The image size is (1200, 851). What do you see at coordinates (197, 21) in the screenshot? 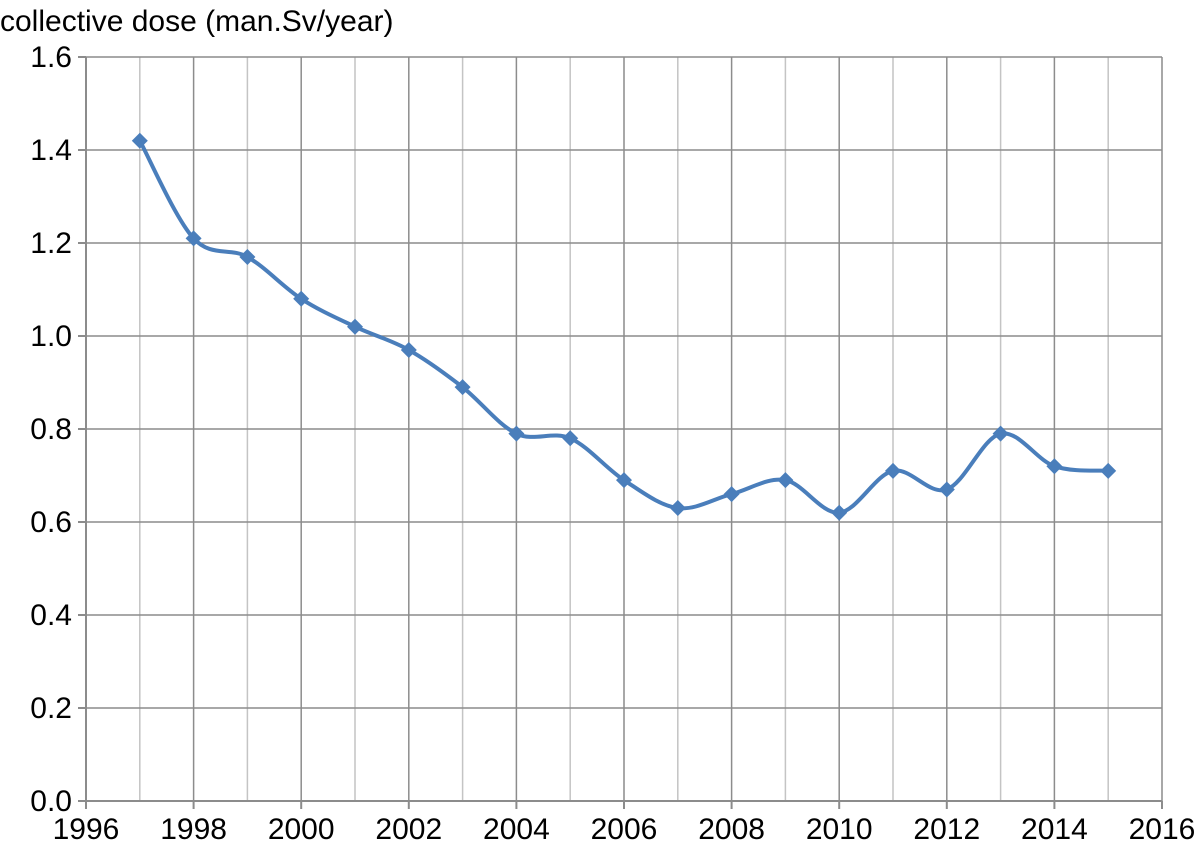
I see `y-axis-title: collective dose (man.Sv/year)` at bounding box center [197, 21].